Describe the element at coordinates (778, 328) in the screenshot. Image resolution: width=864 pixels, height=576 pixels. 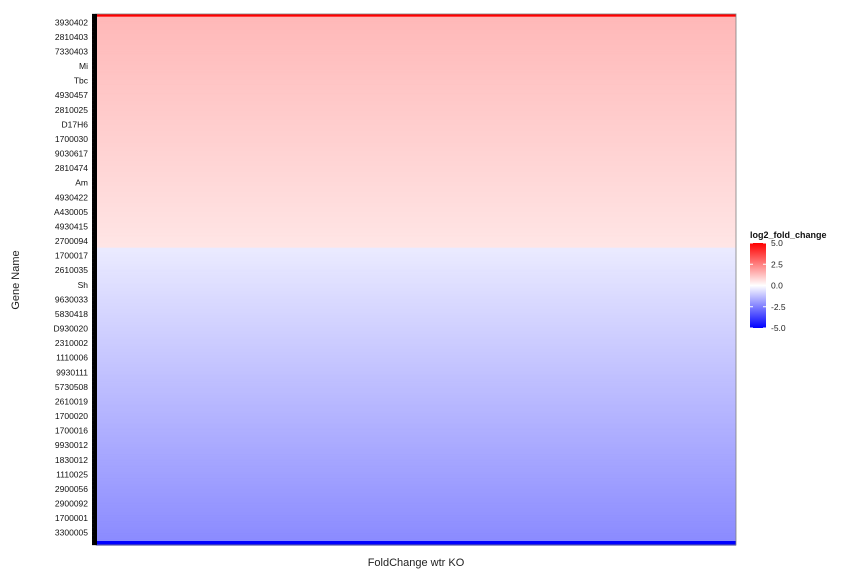
I see `colorbar-tick-label: -5.0` at that location.